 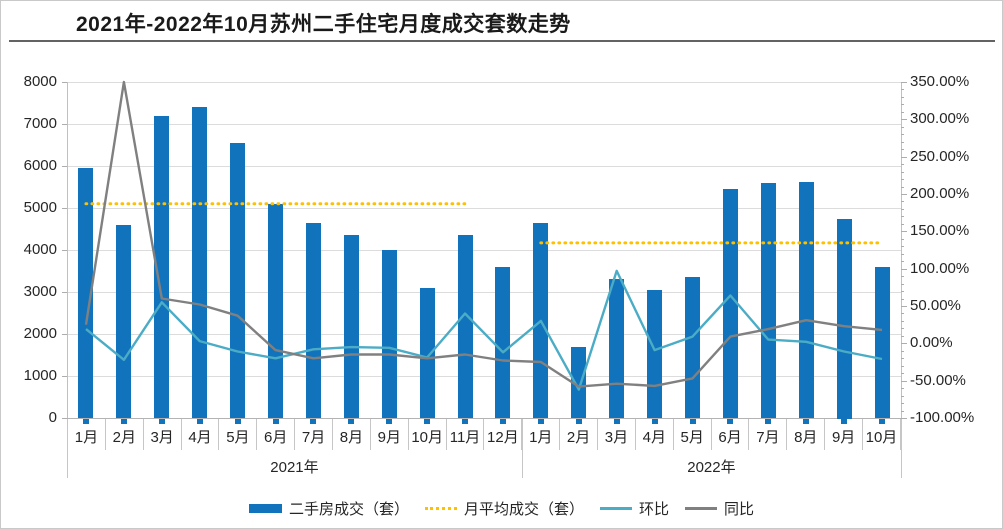 I want to click on right-axis-tick-label: -100.00%, so click(x=942, y=417).